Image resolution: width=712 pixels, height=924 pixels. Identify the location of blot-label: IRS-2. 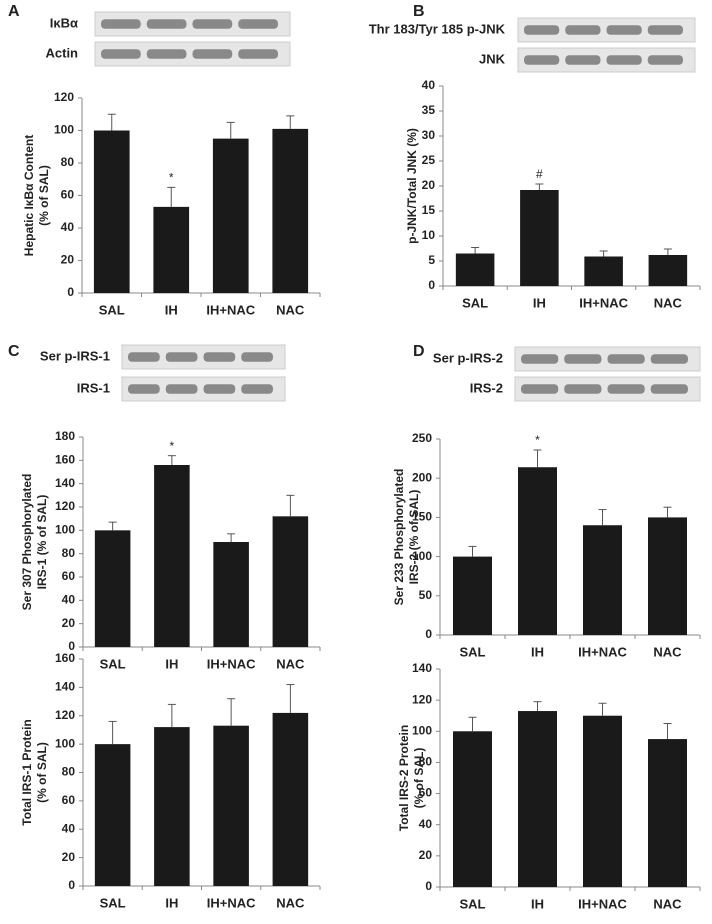
(486, 387).